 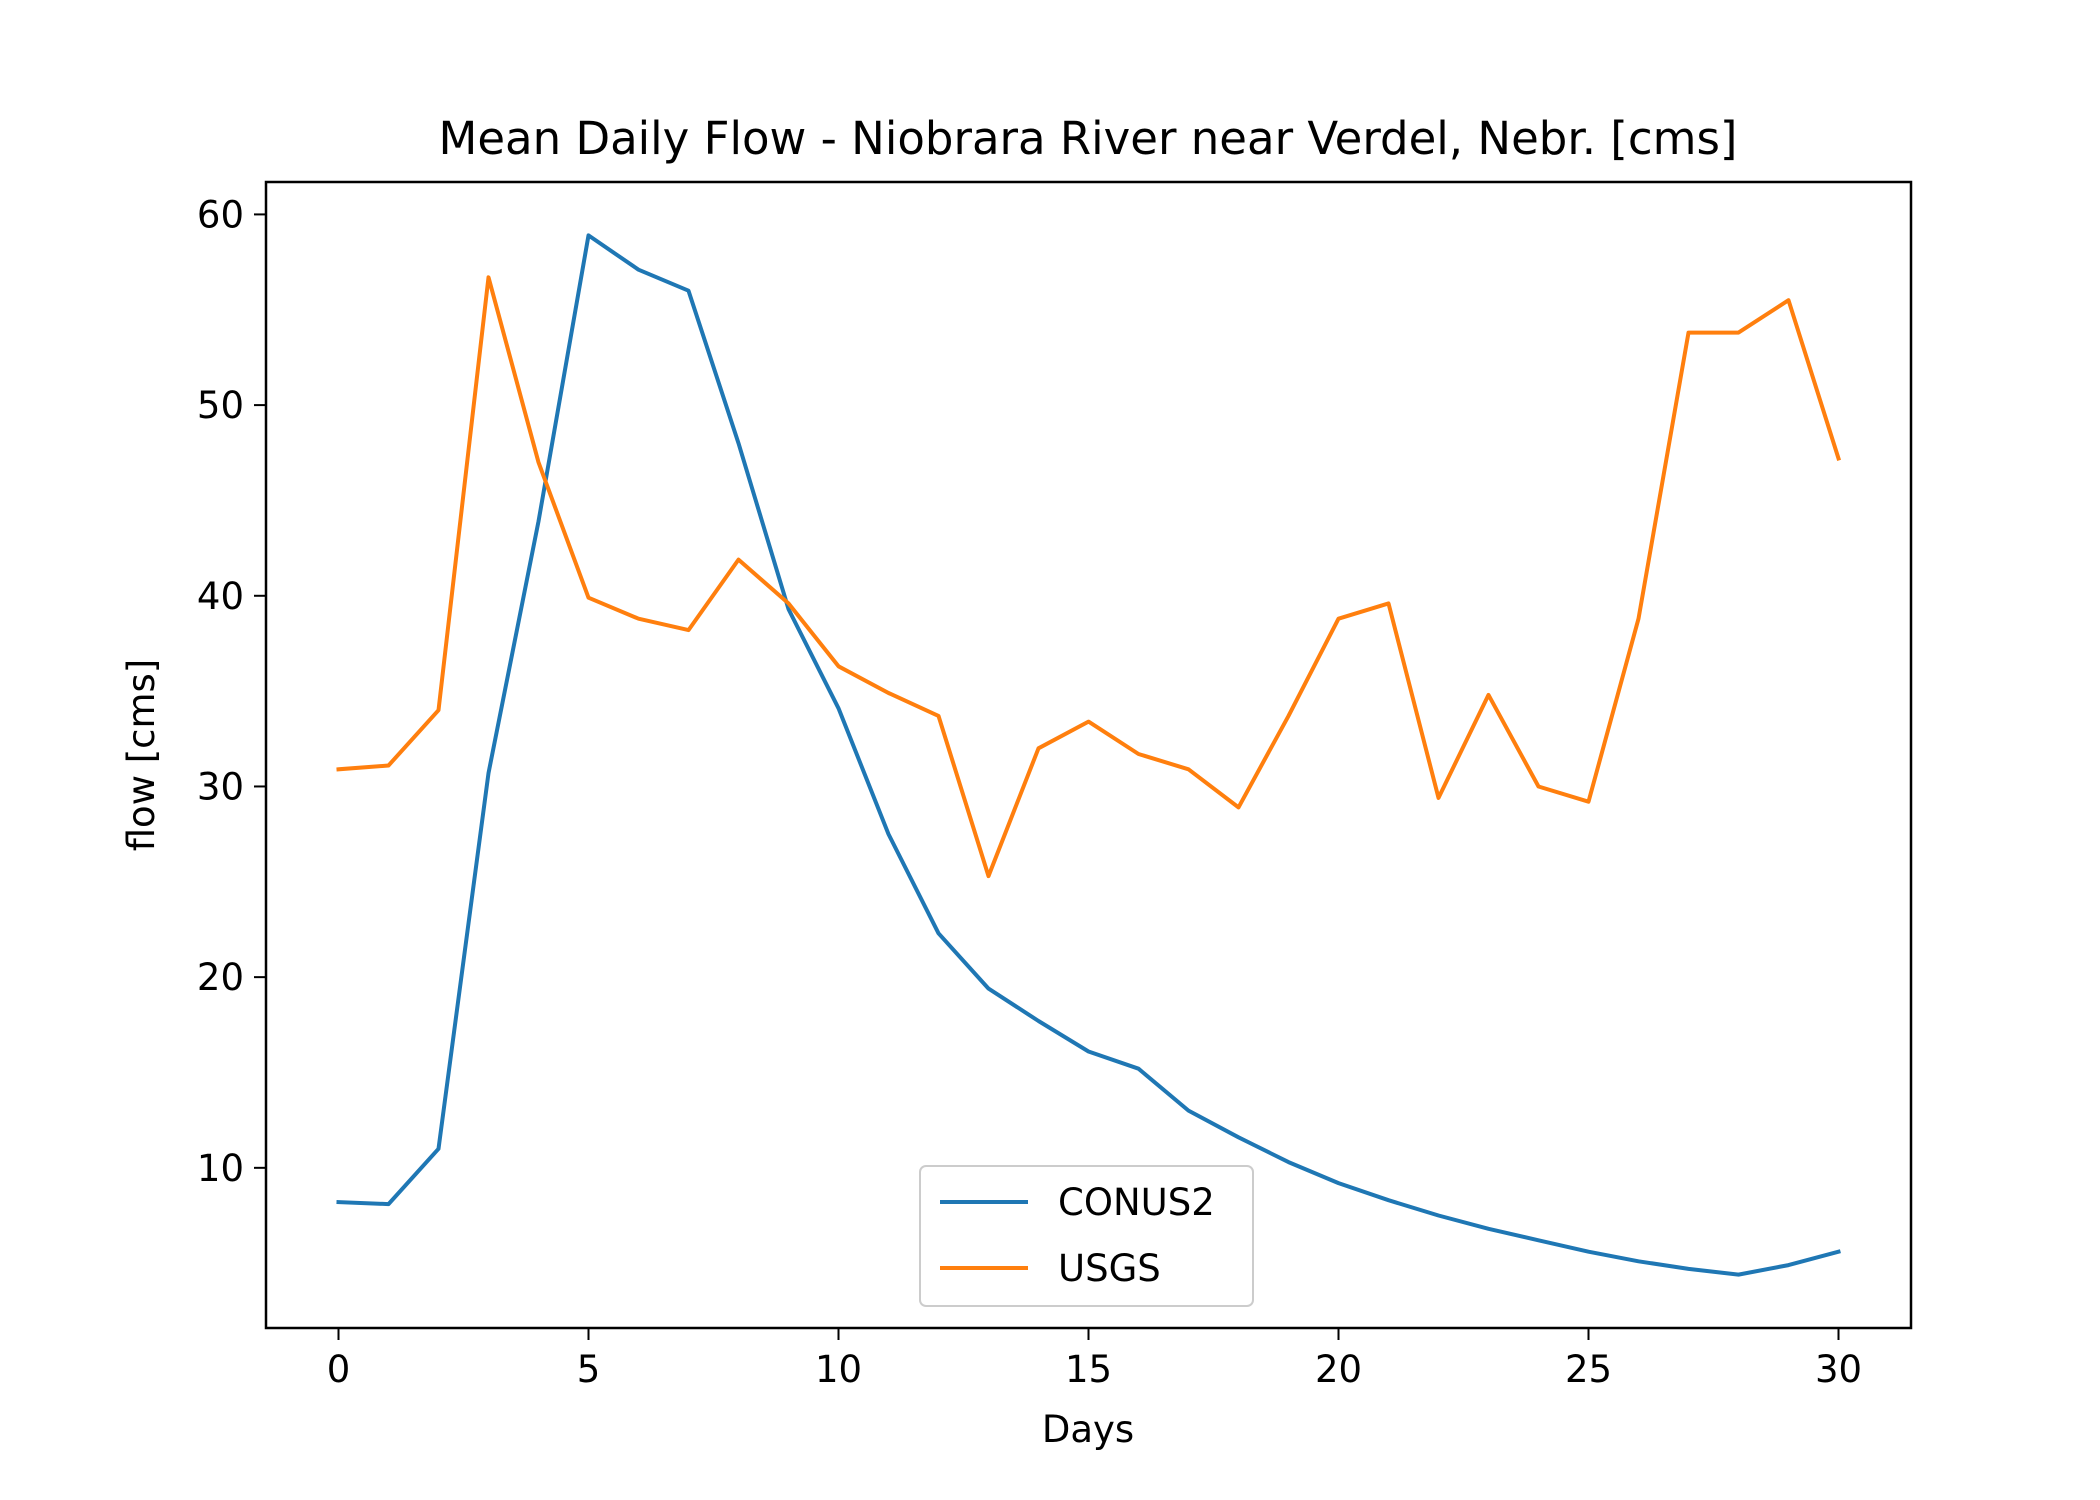 What do you see at coordinates (220, 786) in the screenshot?
I see `y-tick-label: 30` at bounding box center [220, 786].